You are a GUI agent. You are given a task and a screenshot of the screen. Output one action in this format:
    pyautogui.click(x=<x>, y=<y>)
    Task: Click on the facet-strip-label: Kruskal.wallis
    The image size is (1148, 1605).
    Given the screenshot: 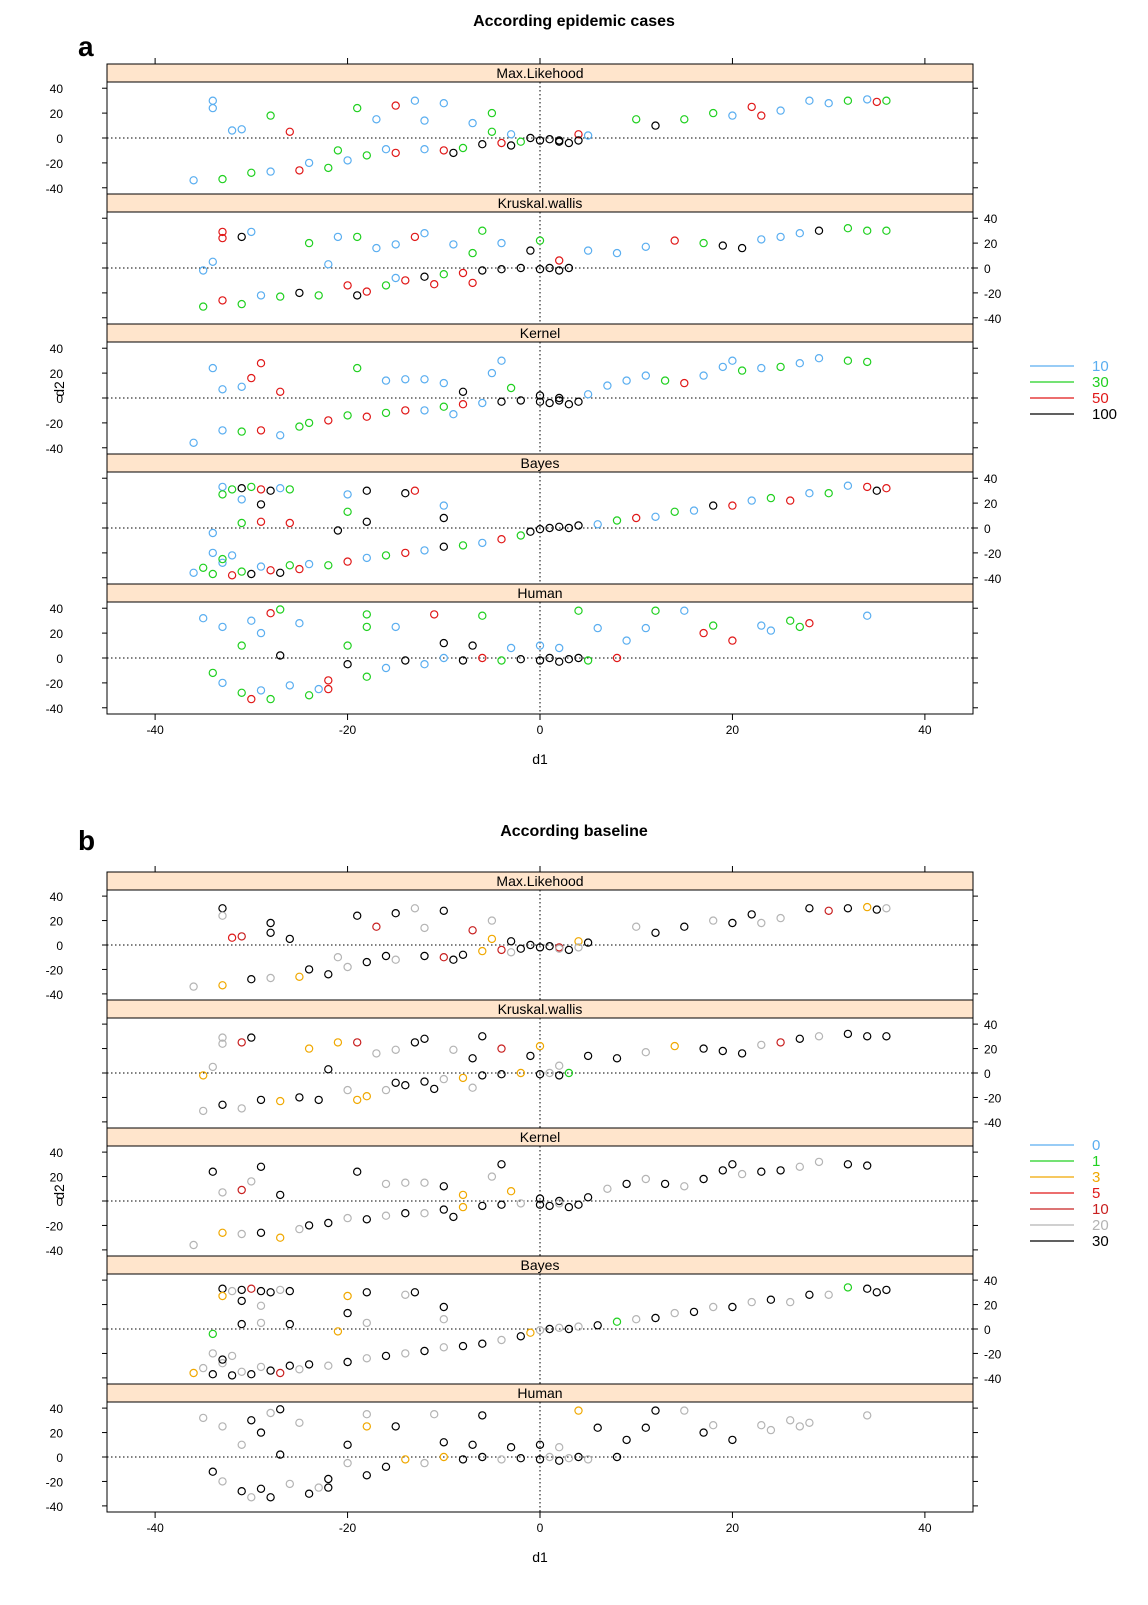 What is the action you would take?
    pyautogui.click(x=540, y=203)
    